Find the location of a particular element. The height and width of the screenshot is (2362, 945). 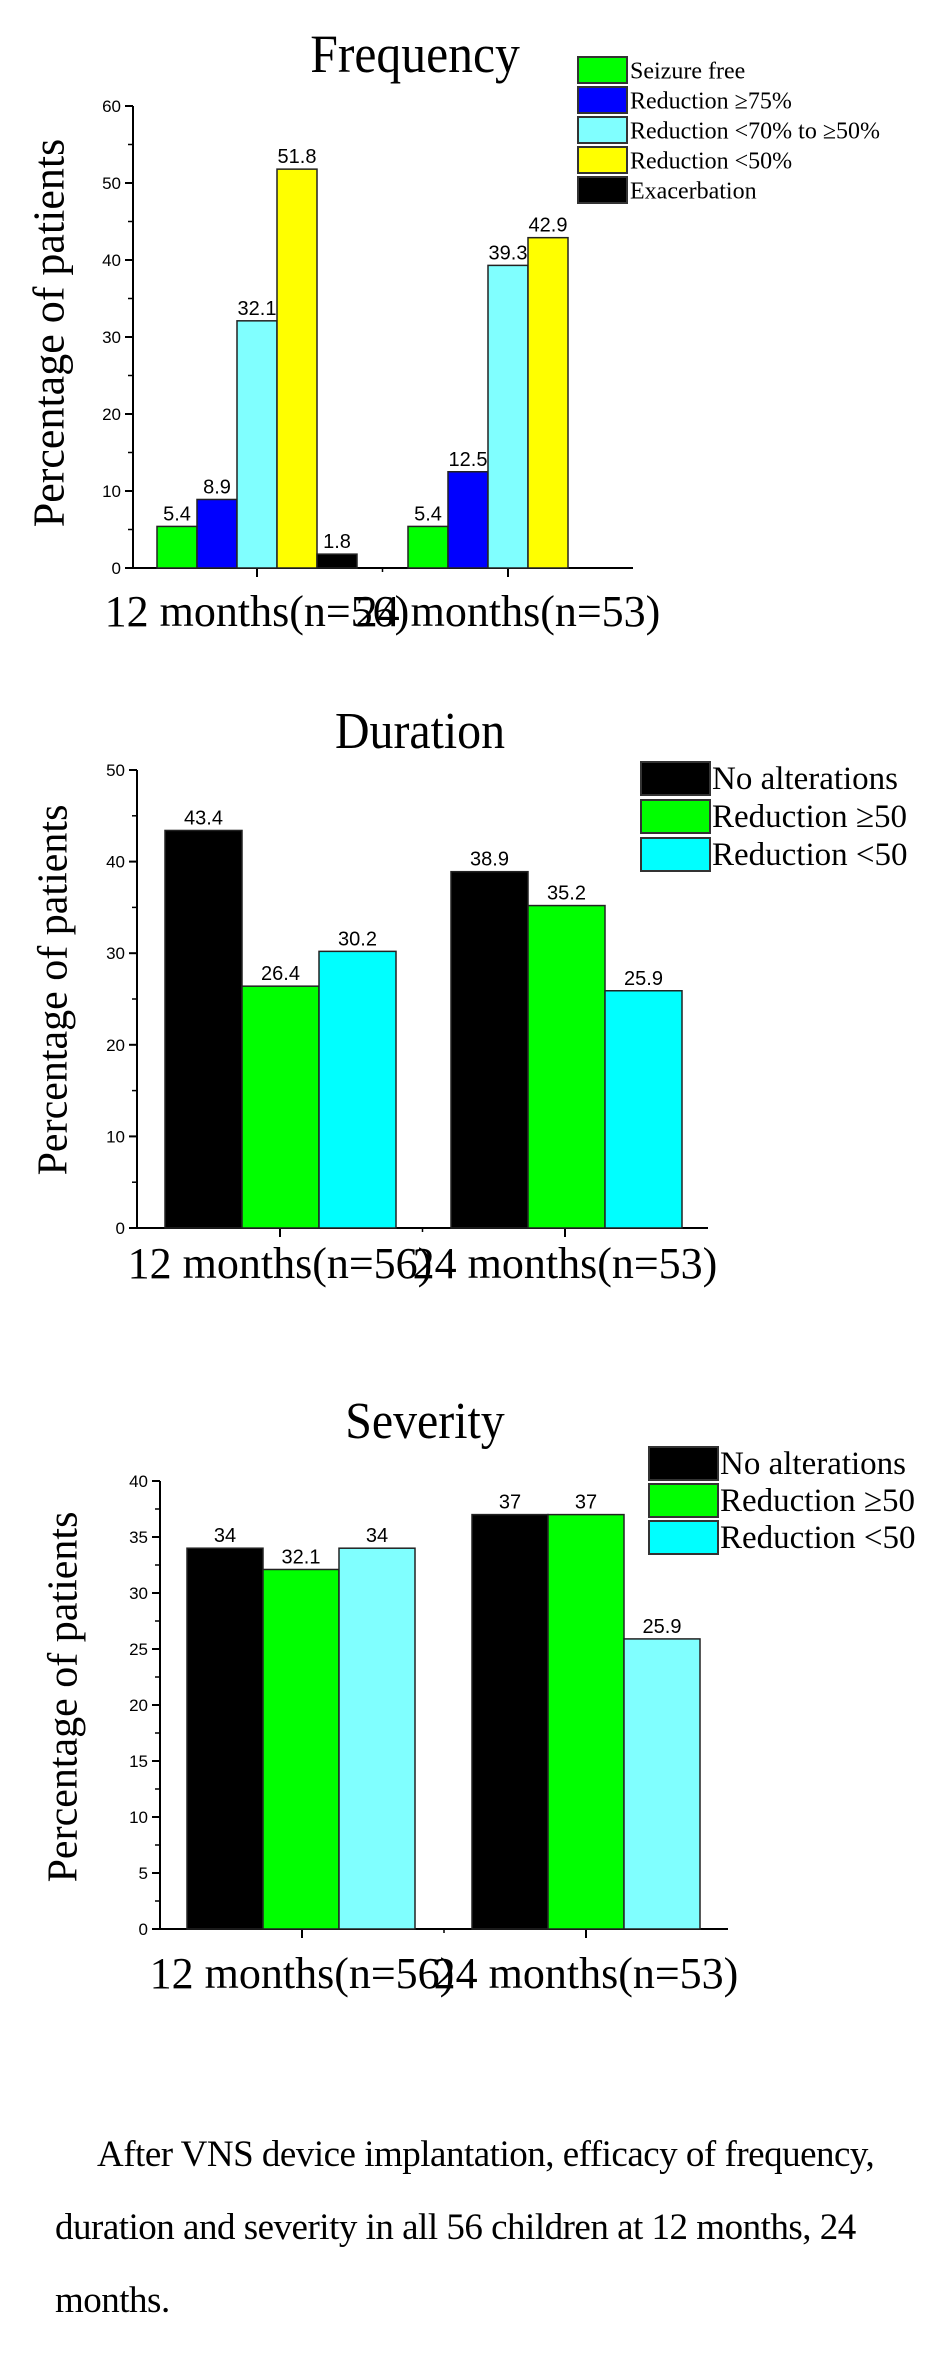

bar-value-label: 1.8 is located at coordinates (337, 542).